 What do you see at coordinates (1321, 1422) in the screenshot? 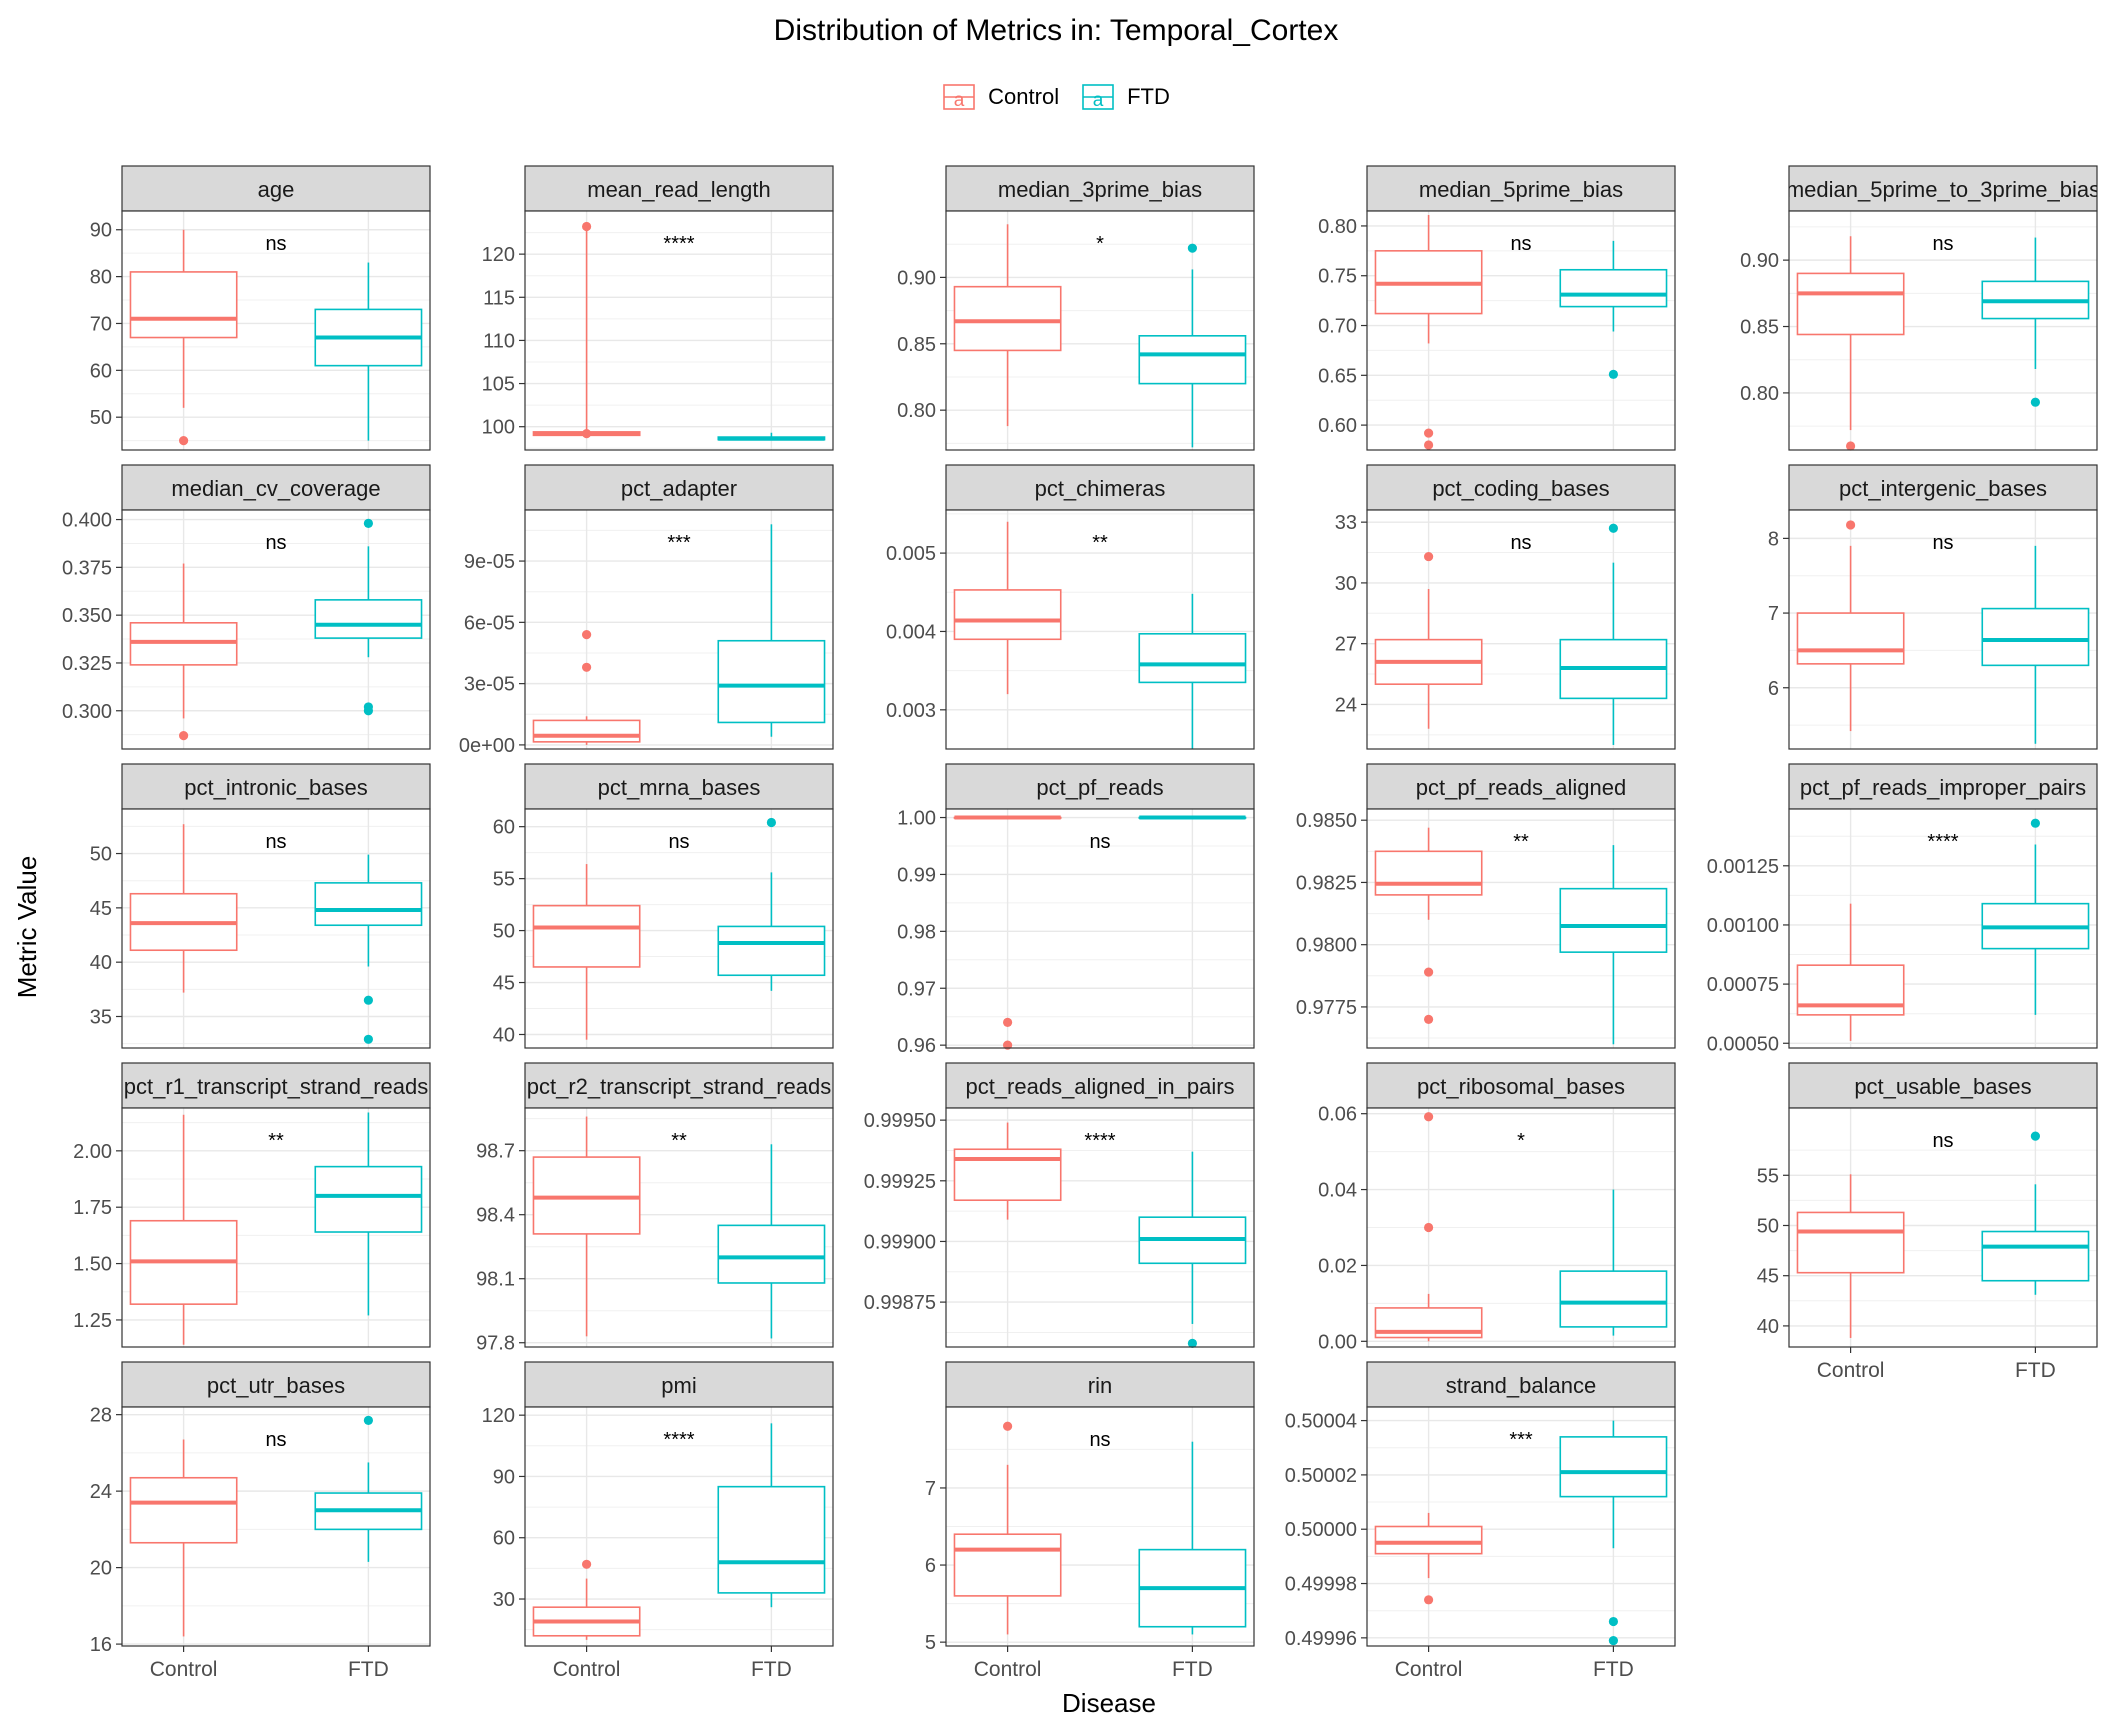
I see `y-tick-label: 0.50004` at bounding box center [1321, 1422].